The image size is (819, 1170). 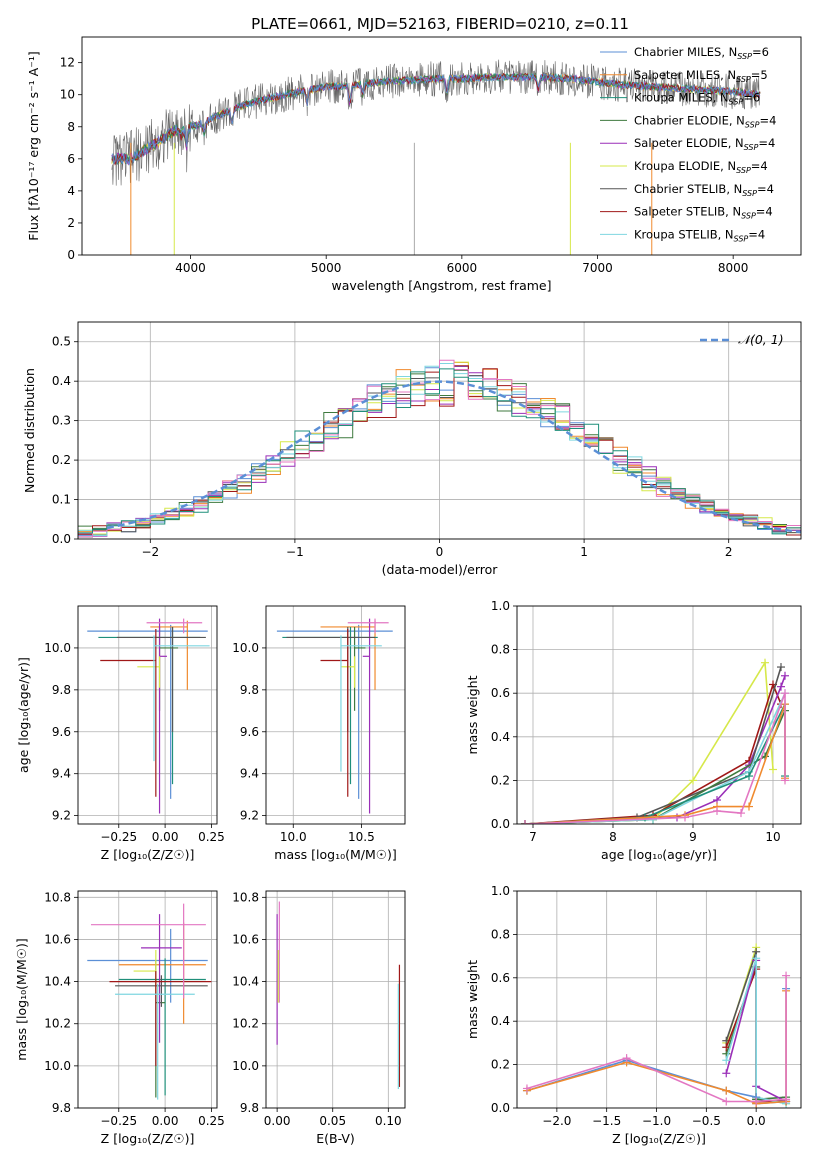 What do you see at coordinates (500, 650) in the screenshot?
I see `y-tick-label: 0.8` at bounding box center [500, 650].